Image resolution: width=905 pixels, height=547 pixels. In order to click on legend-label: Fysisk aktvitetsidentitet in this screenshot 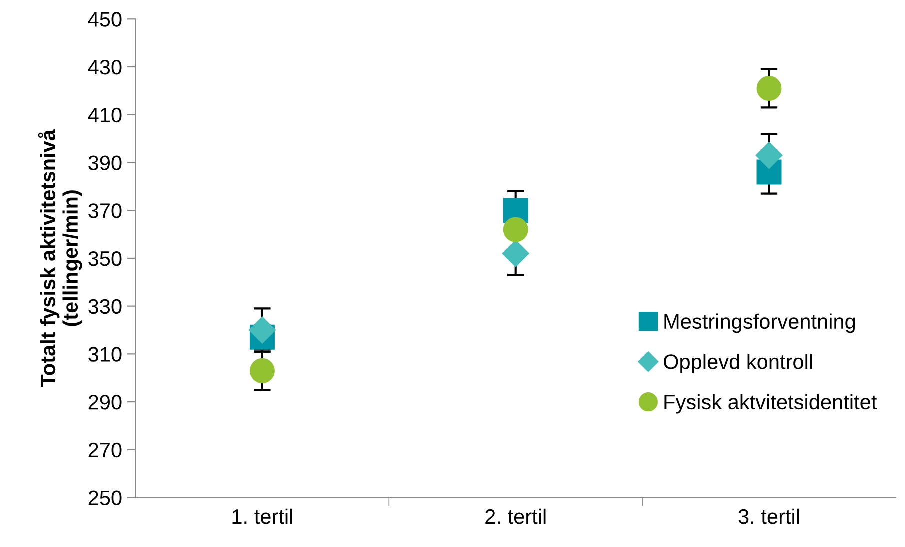, I will do `click(771, 404)`.